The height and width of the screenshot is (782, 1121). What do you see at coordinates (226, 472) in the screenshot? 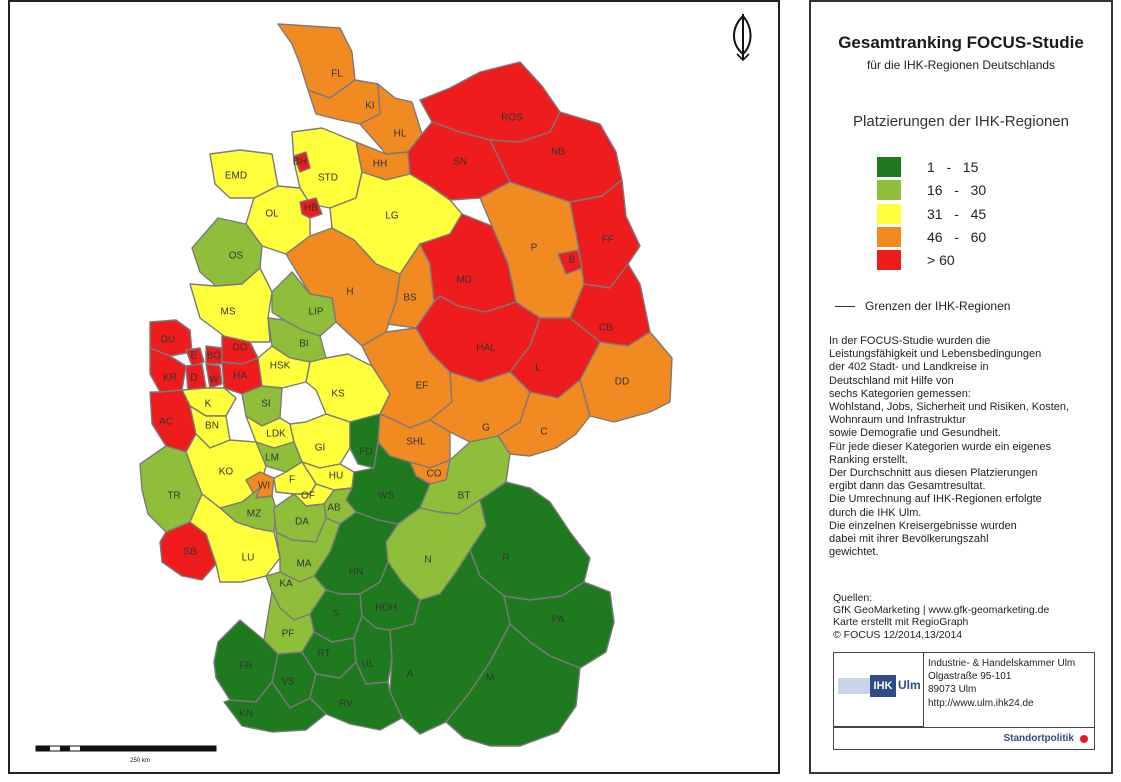
I see `region-label: KO` at bounding box center [226, 472].